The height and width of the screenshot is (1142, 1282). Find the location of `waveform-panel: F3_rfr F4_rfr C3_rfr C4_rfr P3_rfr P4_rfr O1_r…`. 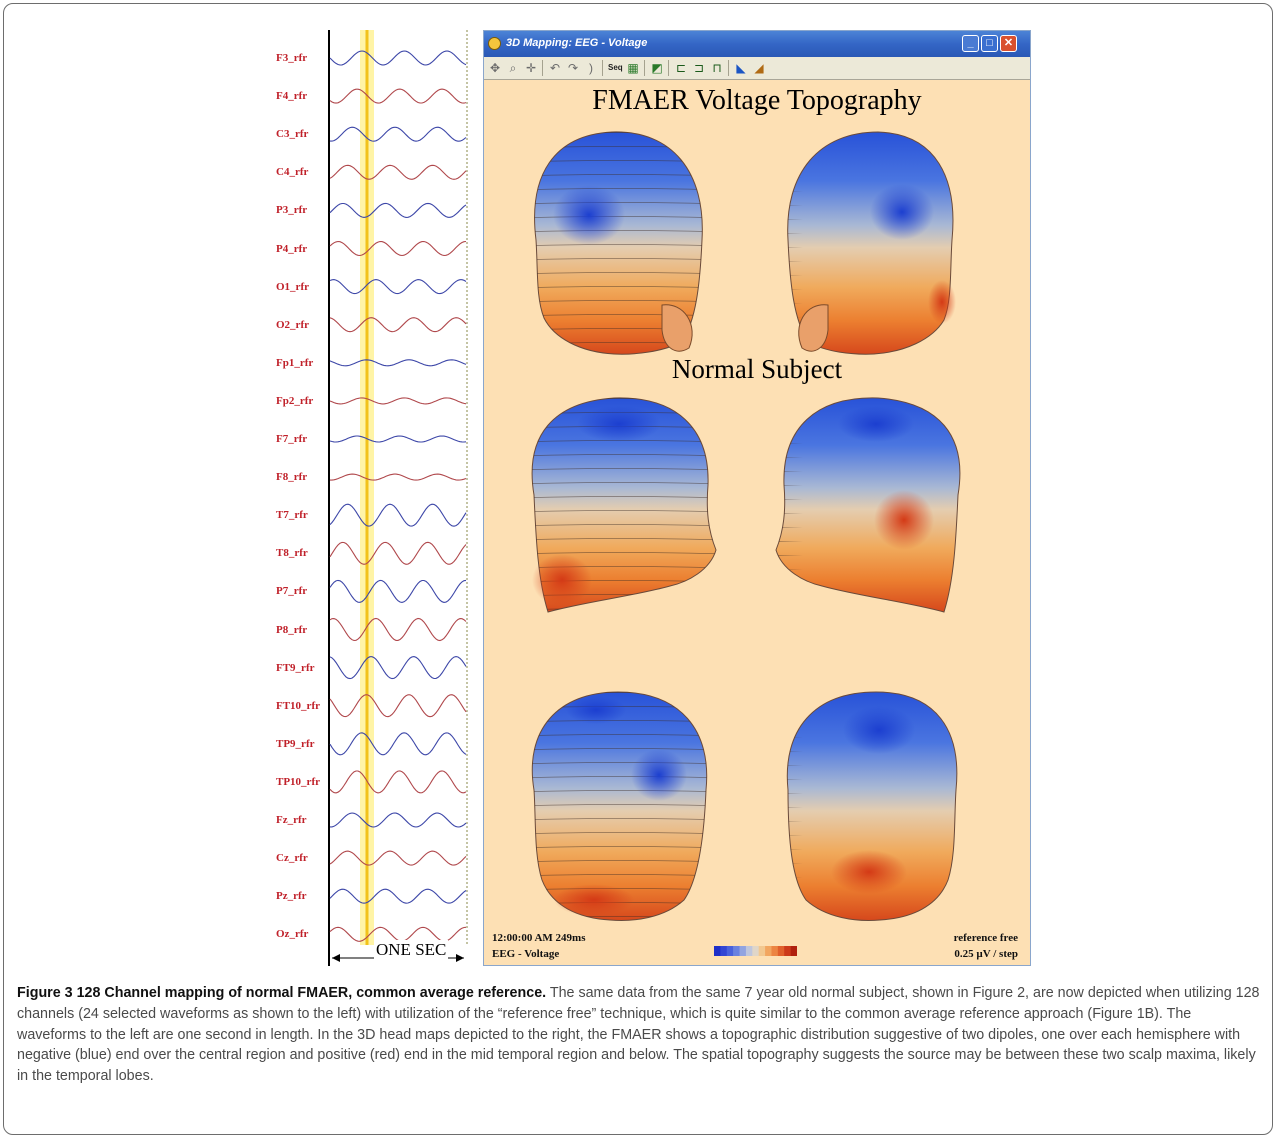

waveform-panel: F3_rfr F4_rfr C3_rfr C4_rfr P3_rfr P4_rfr O1_r… is located at coordinates (375, 498).